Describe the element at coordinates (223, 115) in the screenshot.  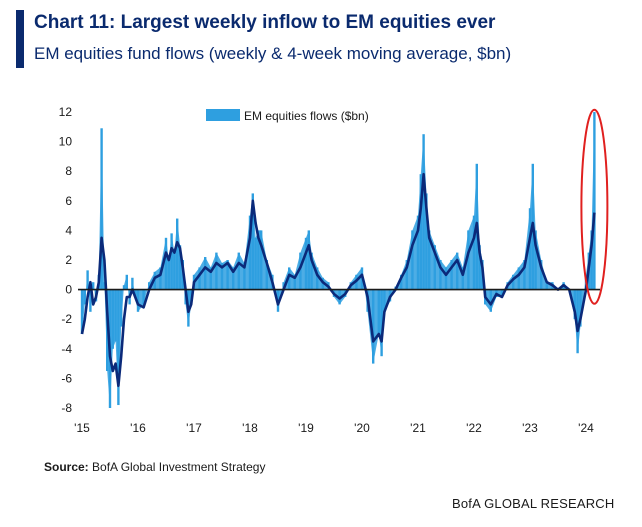
I see `legend-swatch` at that location.